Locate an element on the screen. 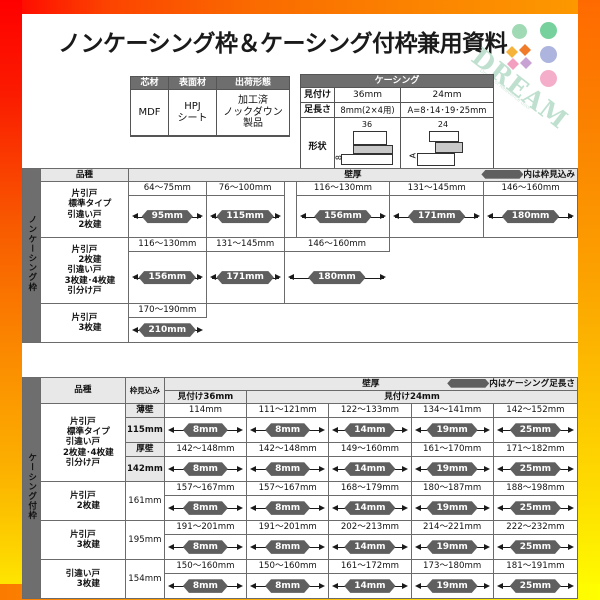  col-header-core: 芯材 is located at coordinates (149, 83).